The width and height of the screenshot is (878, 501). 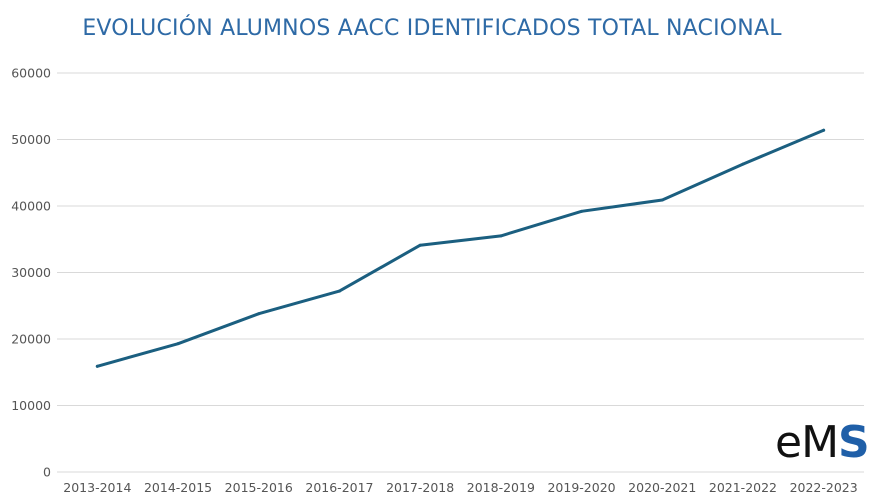 I want to click on data-point-2016-2017, so click(x=339, y=291).